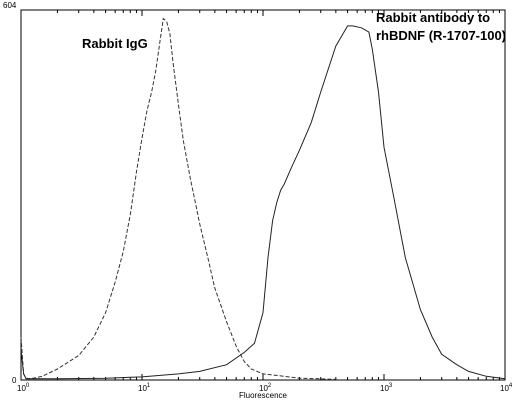 This screenshot has height=400, width=515. What do you see at coordinates (144, 388) in the screenshot?
I see `x-tick-label: 10¹` at bounding box center [144, 388].